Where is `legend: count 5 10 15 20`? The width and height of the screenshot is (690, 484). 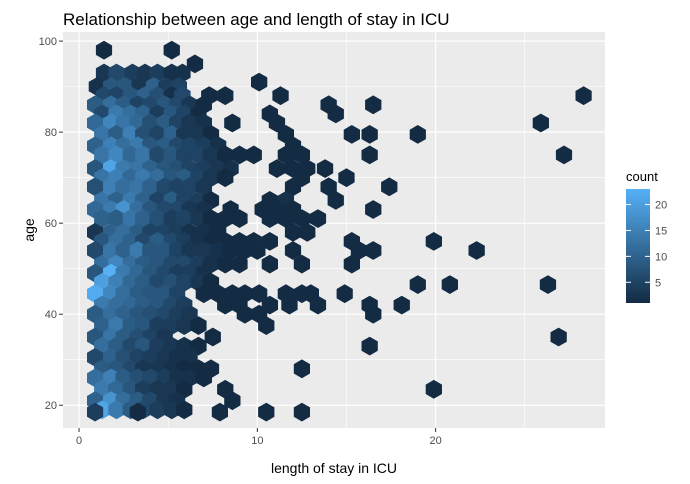 legend: count 5 10 15 20 is located at coordinates (646, 236).